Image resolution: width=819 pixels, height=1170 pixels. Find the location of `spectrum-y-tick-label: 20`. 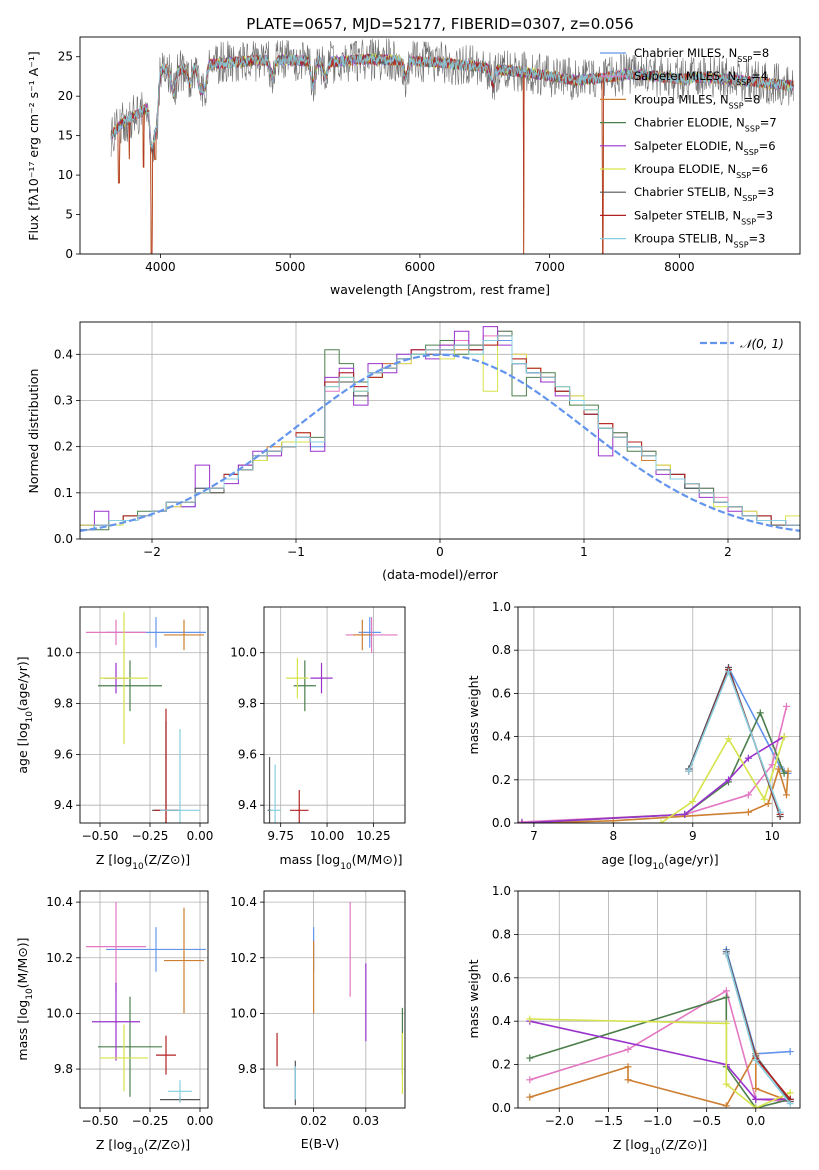

spectrum-y-tick-label: 20 is located at coordinates (65, 96).